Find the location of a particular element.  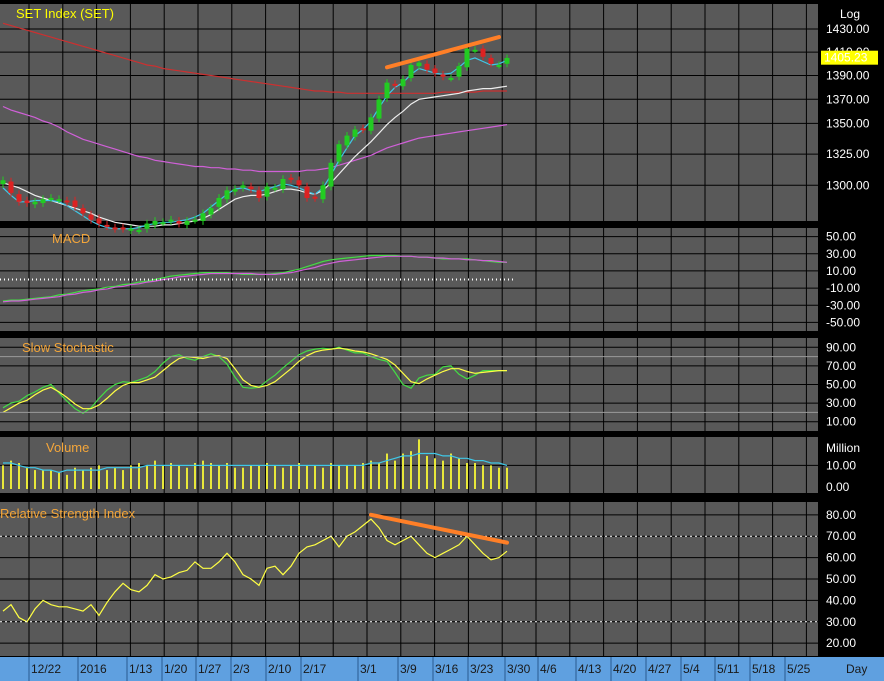

rsi-y-tick-label: 40.00 is located at coordinates (841, 600).